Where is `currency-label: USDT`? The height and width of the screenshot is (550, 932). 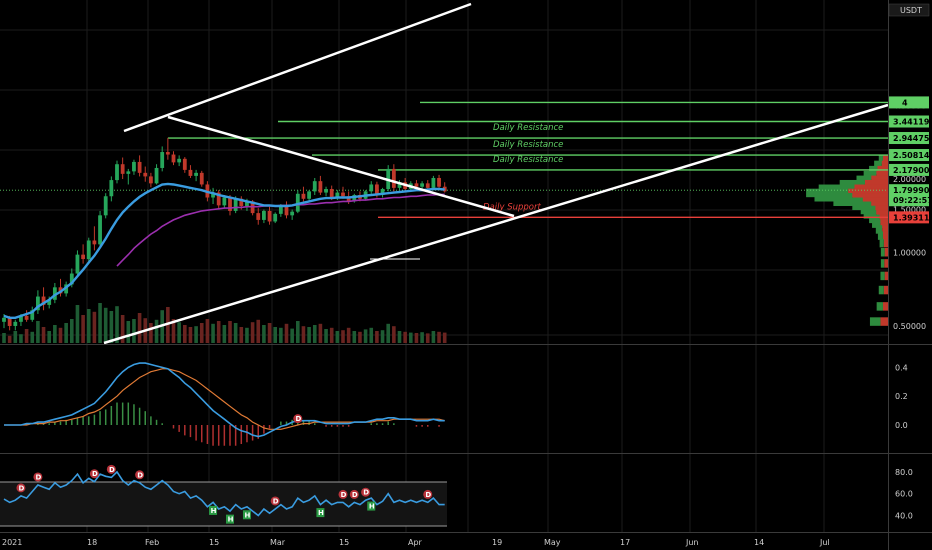 currency-label: USDT is located at coordinates (911, 10).